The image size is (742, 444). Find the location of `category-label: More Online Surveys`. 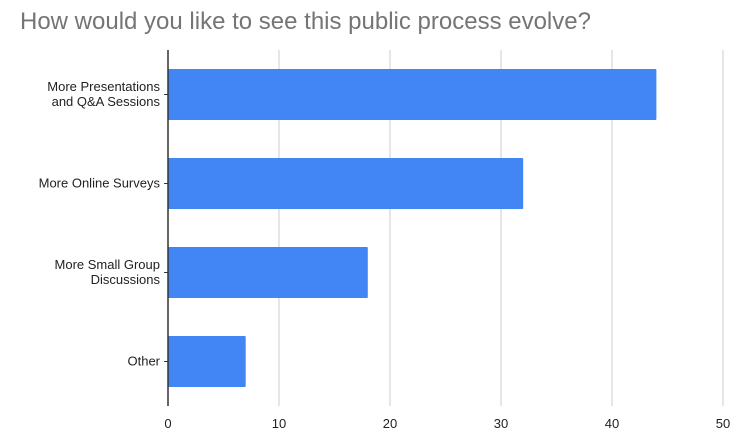

category-label: More Online Surveys is located at coordinates (100, 183).